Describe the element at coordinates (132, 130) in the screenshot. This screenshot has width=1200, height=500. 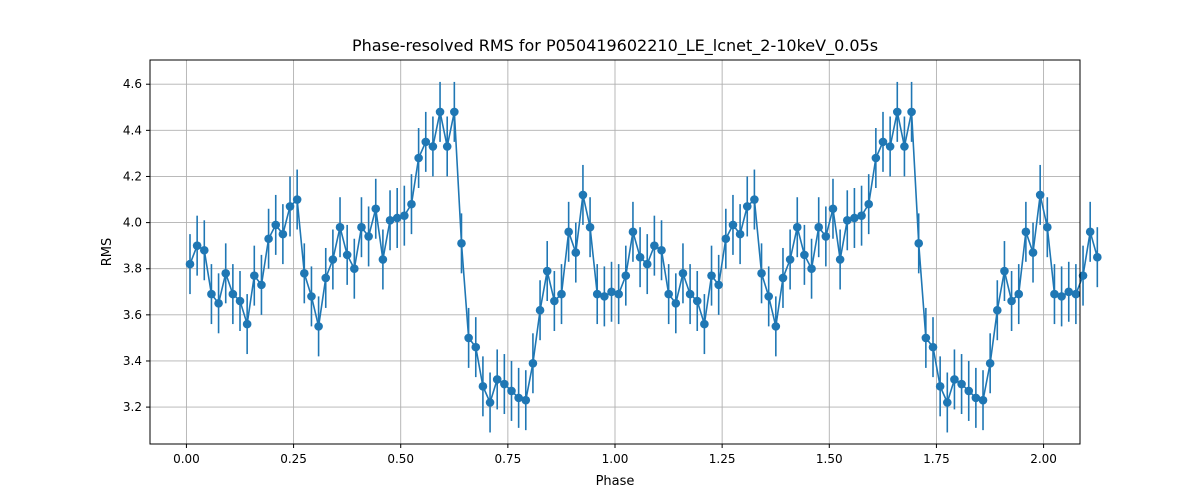
I see `y-tick-label: 4.4` at that location.